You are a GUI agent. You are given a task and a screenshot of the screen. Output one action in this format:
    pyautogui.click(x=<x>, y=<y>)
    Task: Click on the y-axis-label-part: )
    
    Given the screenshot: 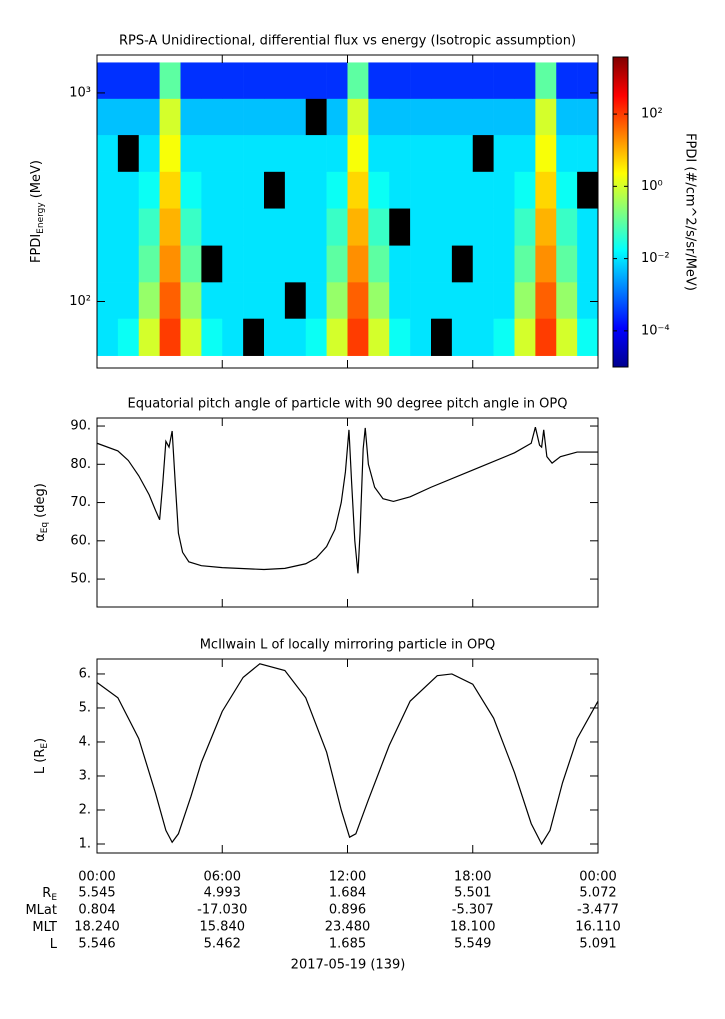 What is the action you would take?
    pyautogui.click(x=40, y=740)
    